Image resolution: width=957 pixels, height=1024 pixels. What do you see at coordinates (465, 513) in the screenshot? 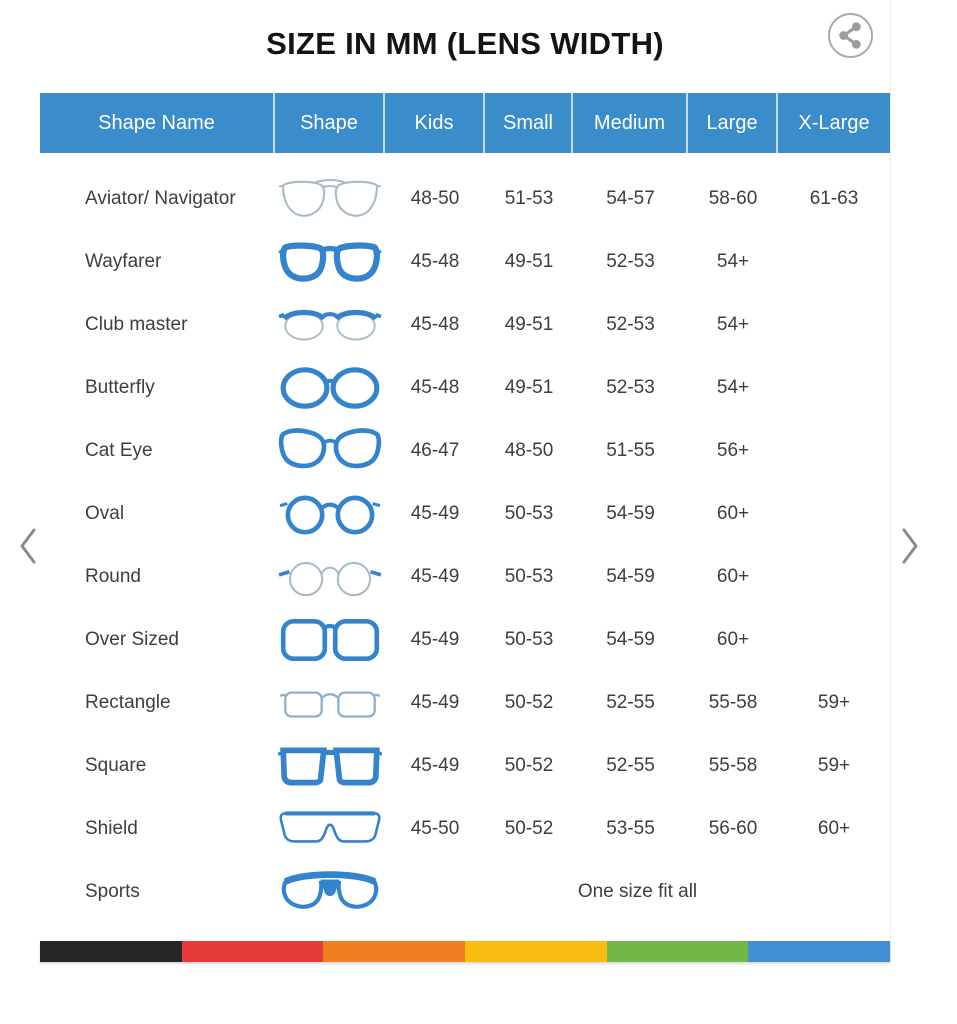
I see `table-row: Oval 45-49 50-53 54-59 60+` at bounding box center [465, 513].